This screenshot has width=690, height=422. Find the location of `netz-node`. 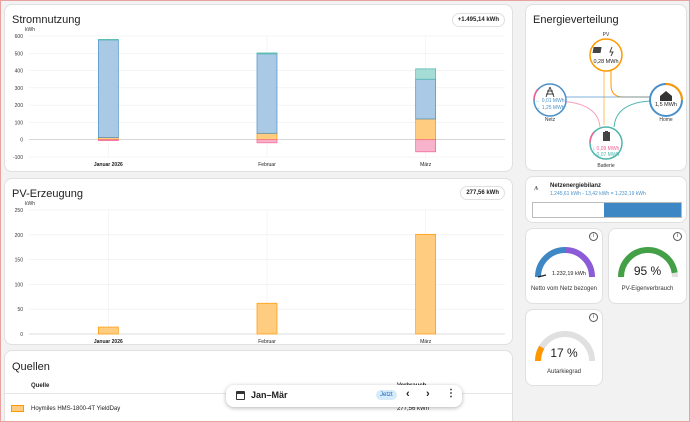

netz-node is located at coordinates (550, 100).